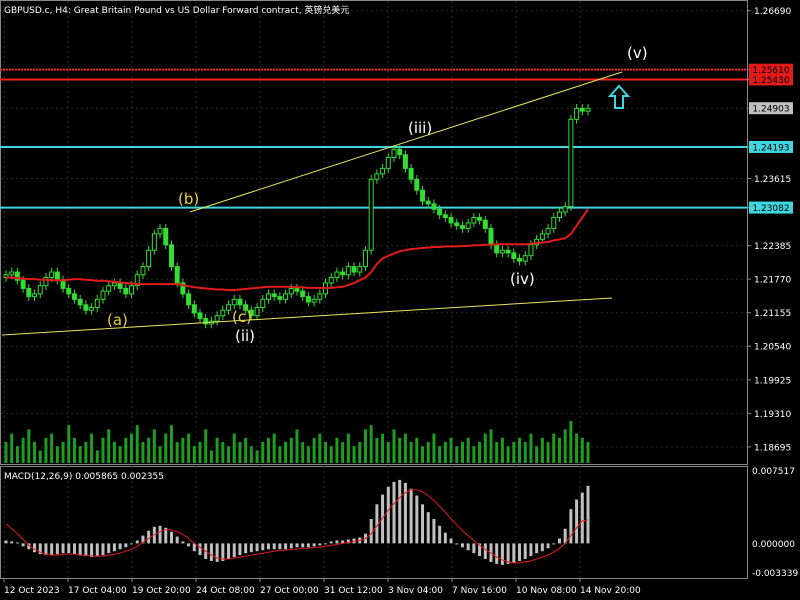 Image resolution: width=800 pixels, height=600 pixels. Describe the element at coordinates (479, 591) in the screenshot. I see `time-tick-label: 7 Nov 16:00` at that location.